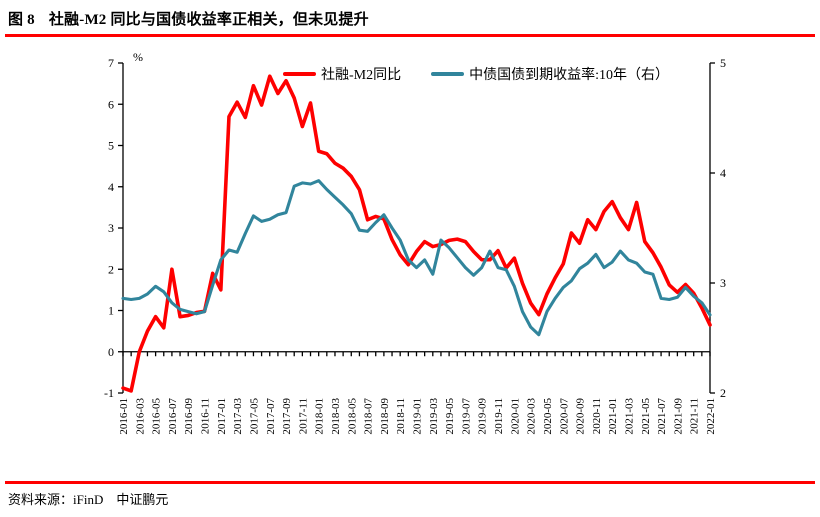  Describe the element at coordinates (88, 499) in the screenshot. I see `source-note: 资料来源：iFinD 中证鹏元` at that location.